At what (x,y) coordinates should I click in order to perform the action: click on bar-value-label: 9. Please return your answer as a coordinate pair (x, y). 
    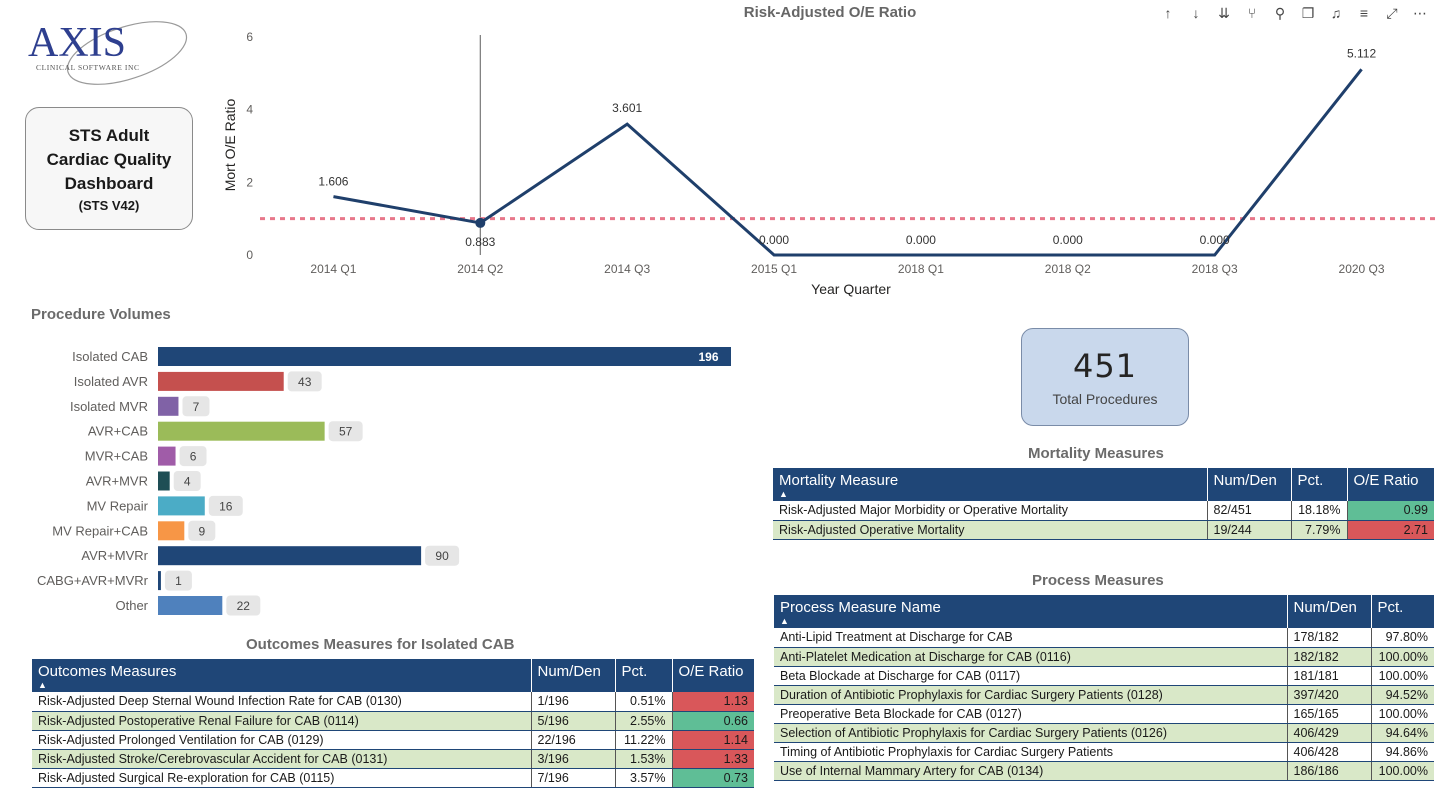
    Looking at the image, I should click on (201, 531).